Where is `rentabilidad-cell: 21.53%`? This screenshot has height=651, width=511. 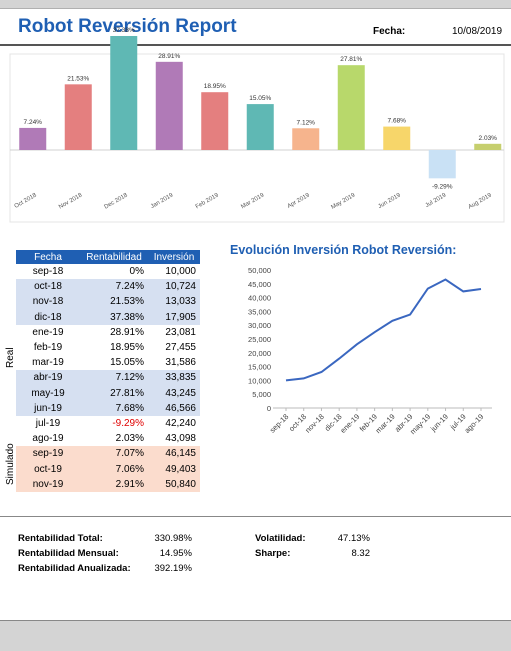
rentabilidad-cell: 21.53% is located at coordinates (114, 302).